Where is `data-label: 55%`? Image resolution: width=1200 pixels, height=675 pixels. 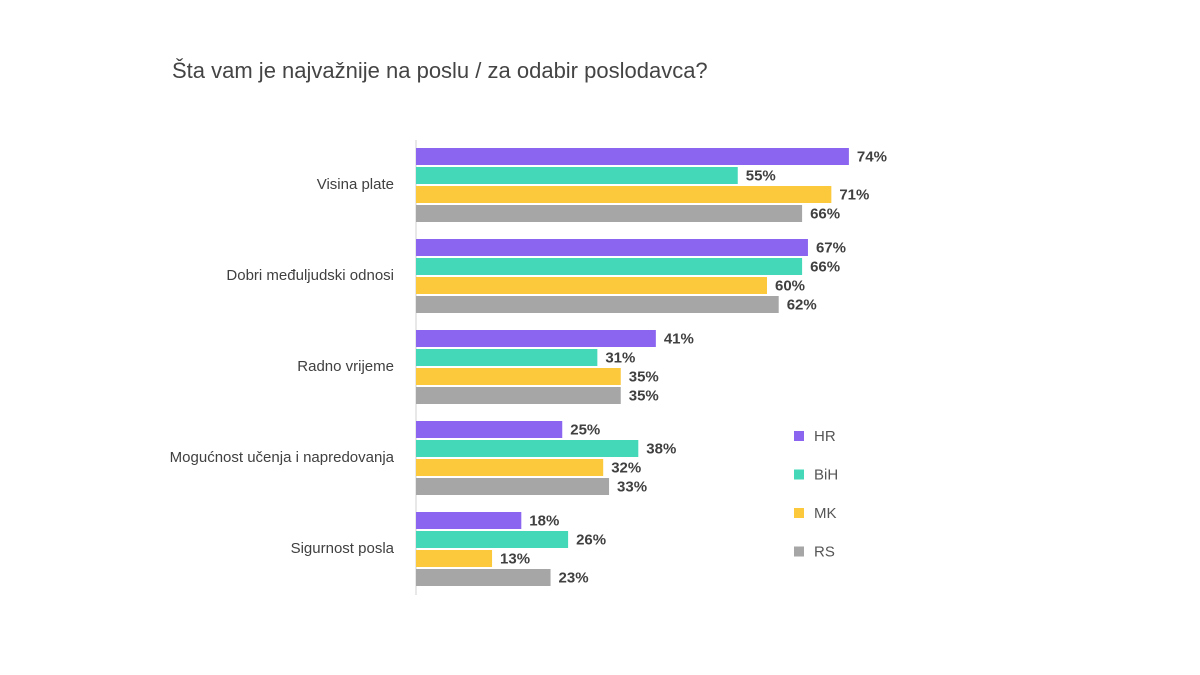 data-label: 55% is located at coordinates (761, 175).